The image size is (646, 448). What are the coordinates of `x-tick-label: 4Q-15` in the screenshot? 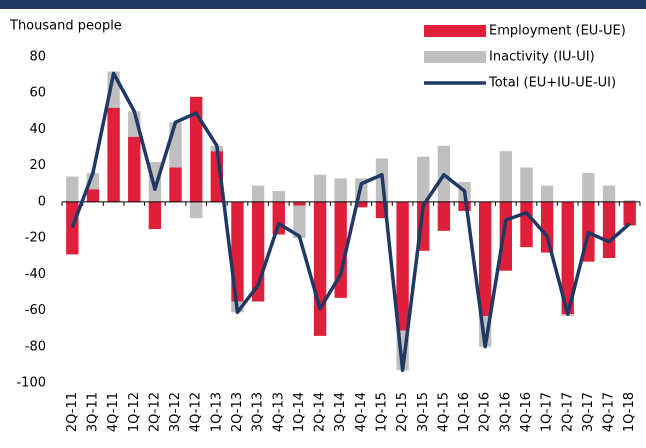 It's located at (443, 412).